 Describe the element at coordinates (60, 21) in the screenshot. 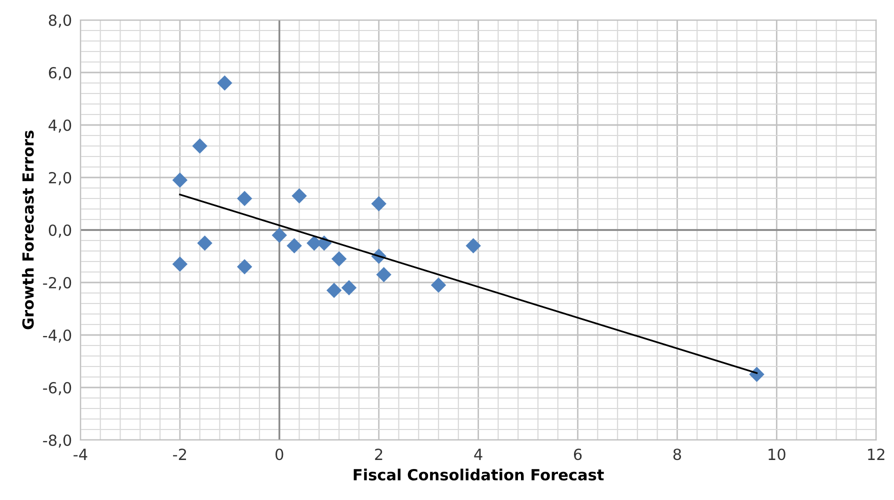

I see `y-tick-label: 8,0` at that location.